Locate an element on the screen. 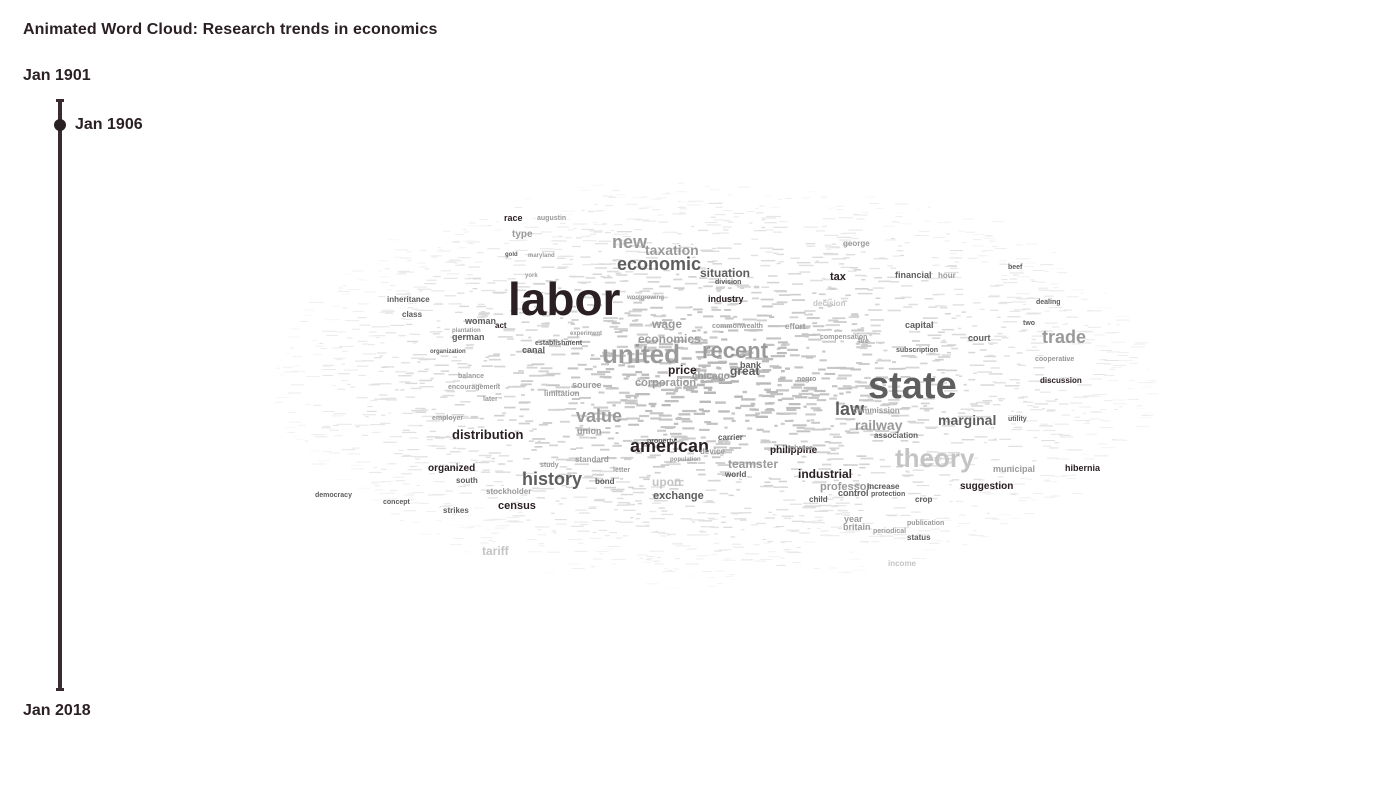 The image size is (1400, 788). timeline-slider-track is located at coordinates (60, 394).